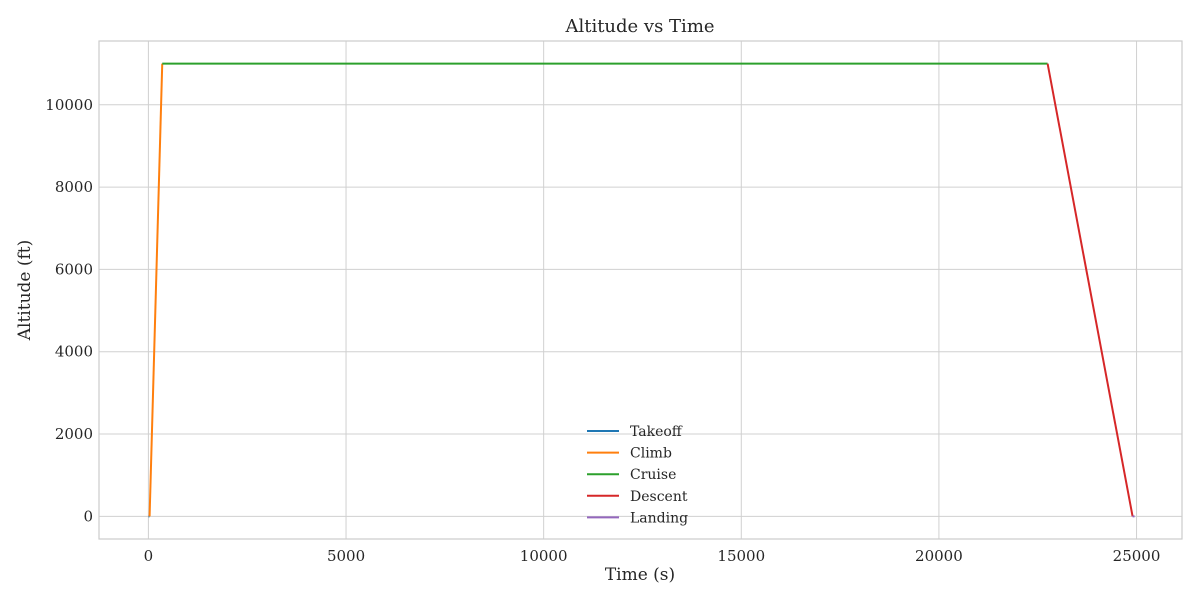 Image resolution: width=1200 pixels, height=600 pixels. Describe the element at coordinates (74, 434) in the screenshot. I see `y-tick-label: 2000` at that location.